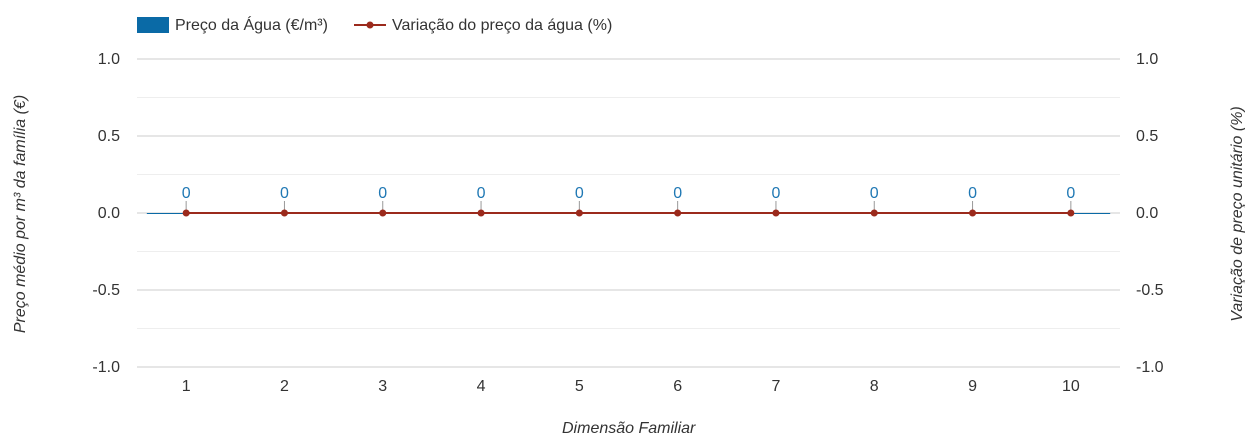 The width and height of the screenshot is (1245, 435). I want to click on y-axis-left-ticks: 1.0 0.5 0.0 -0.5 -1.0, so click(106, 213).